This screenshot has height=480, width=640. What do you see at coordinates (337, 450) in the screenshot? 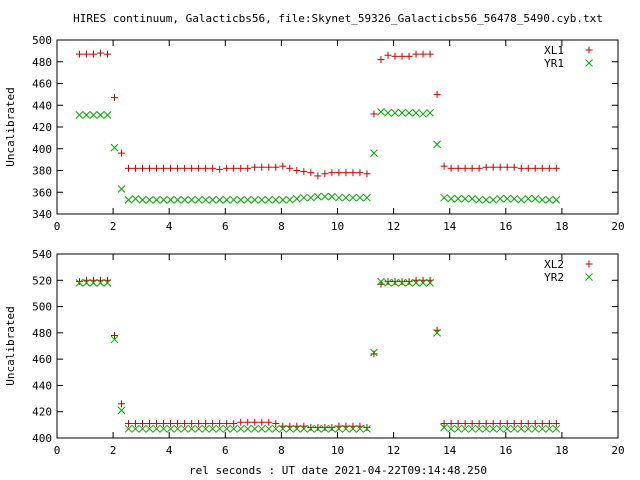
I see `x-tick-label: 10` at bounding box center [337, 450].